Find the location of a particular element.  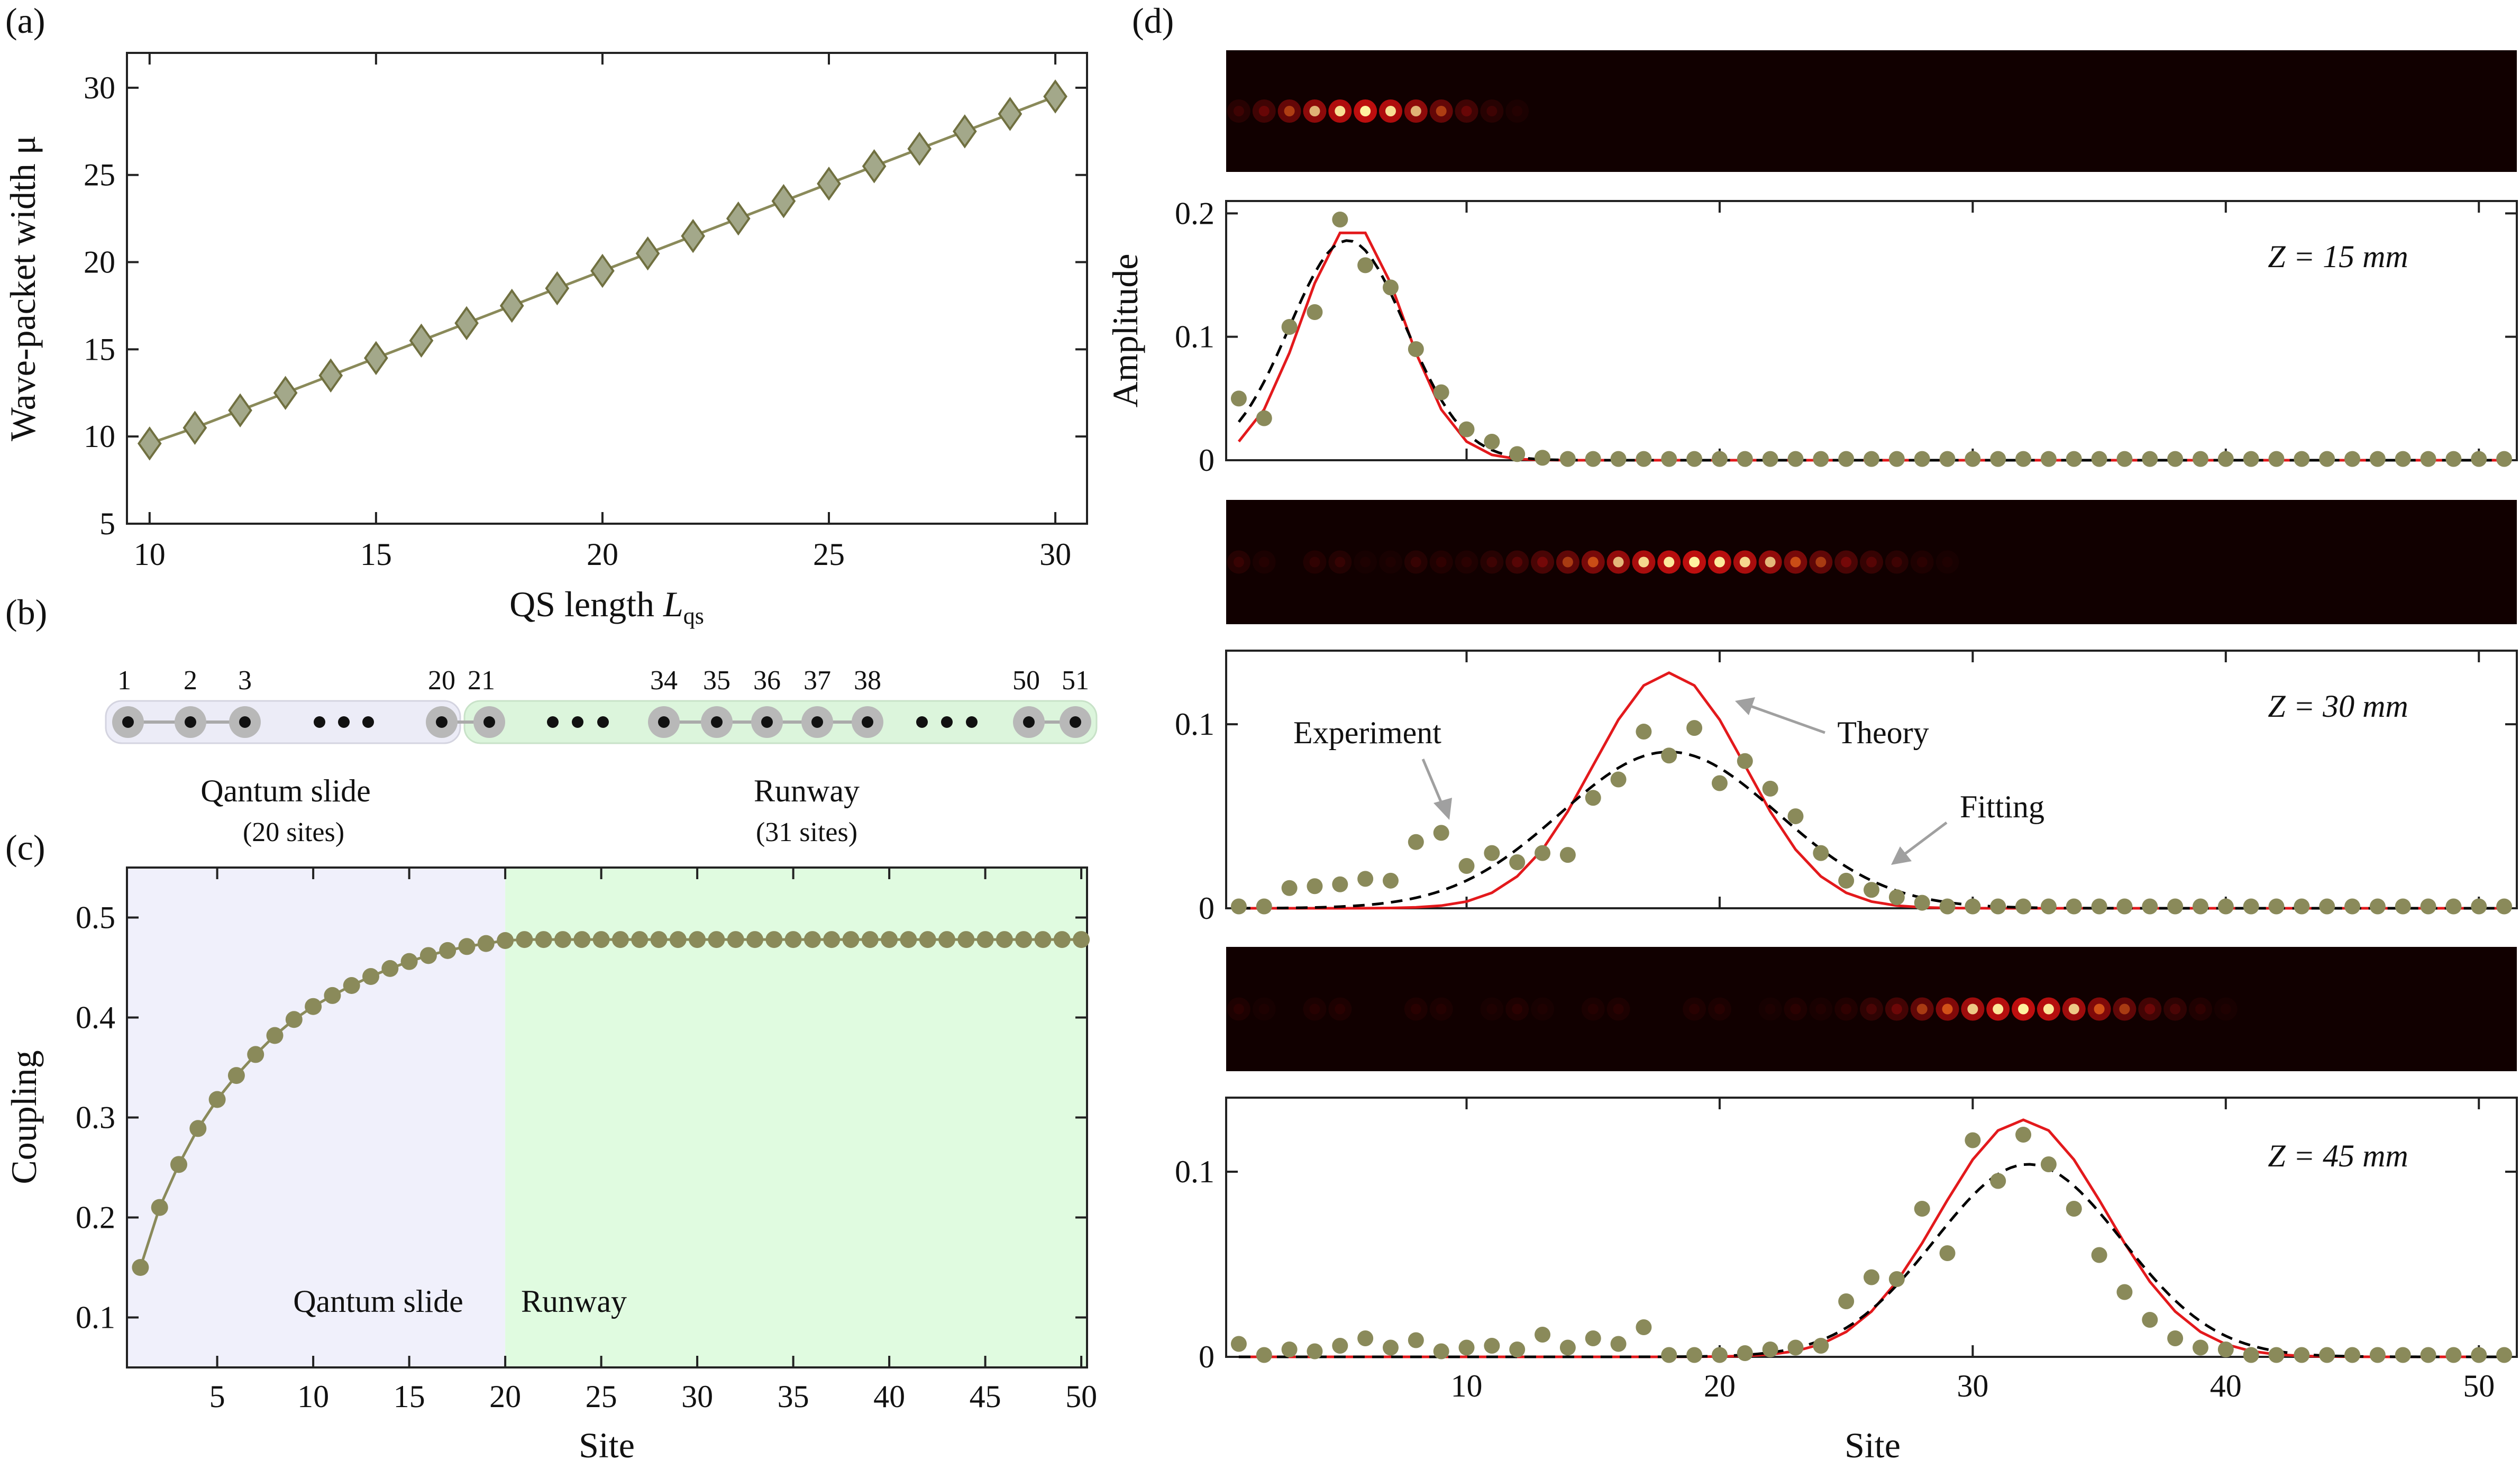

fitting-arrow is located at coordinates (1925, 838).